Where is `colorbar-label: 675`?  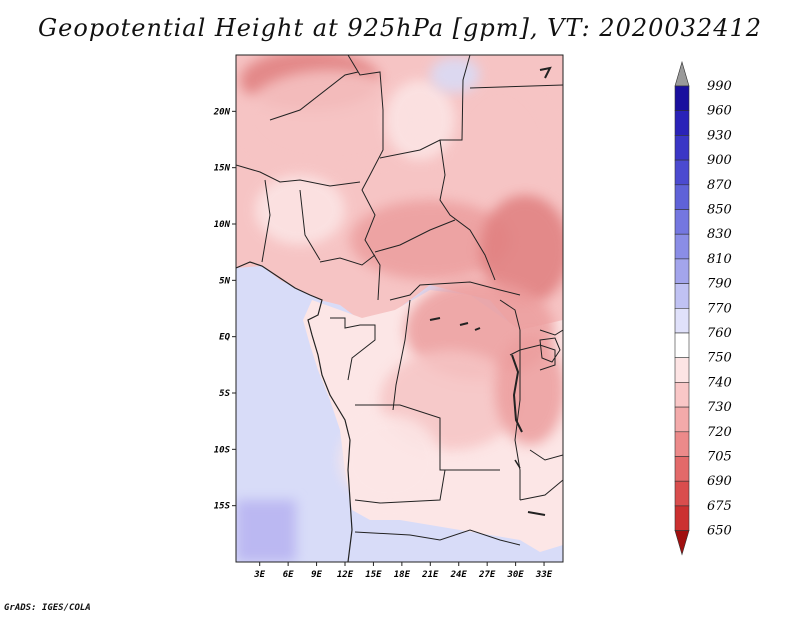
colorbar-label: 675 is located at coordinates (719, 506).